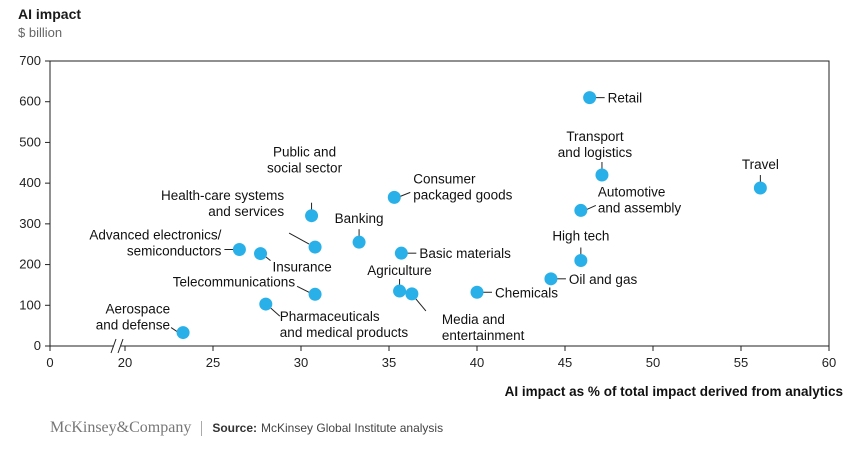 The height and width of the screenshot is (452, 860). Describe the element at coordinates (40, 32) in the screenshot. I see `chart-subtitle: $ billion` at that location.